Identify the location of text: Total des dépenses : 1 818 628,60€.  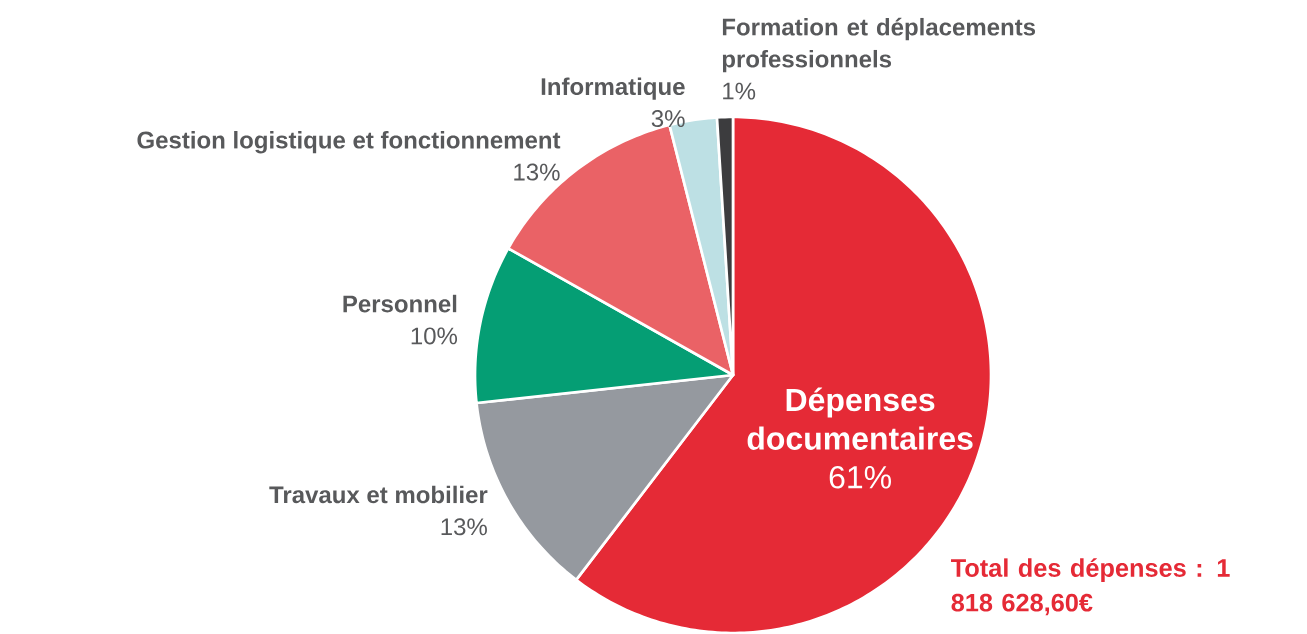
(1090, 586).